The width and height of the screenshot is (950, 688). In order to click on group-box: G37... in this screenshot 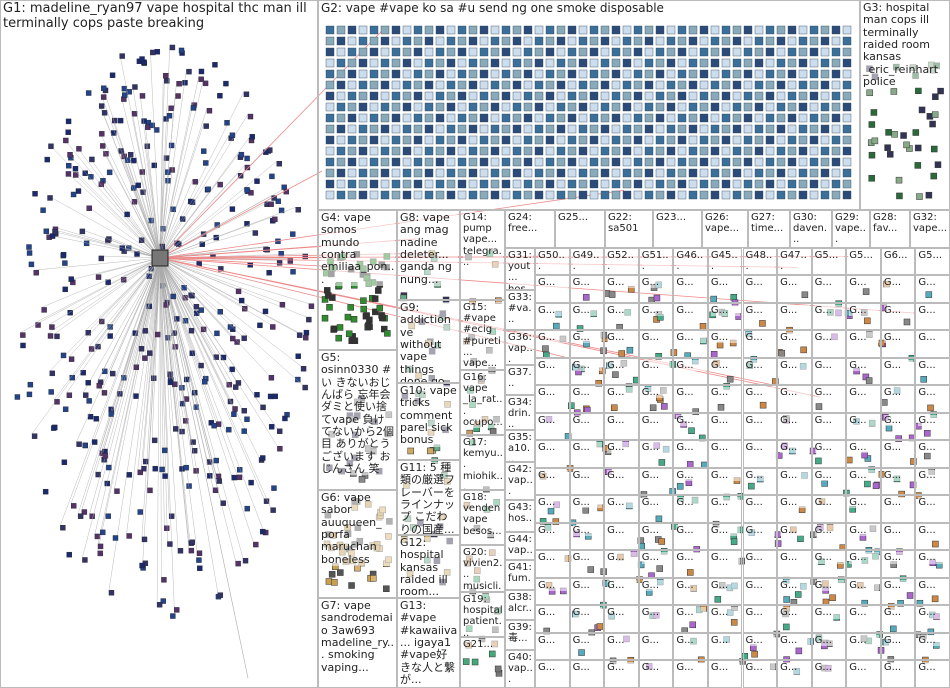, I will do `click(520, 380)`.